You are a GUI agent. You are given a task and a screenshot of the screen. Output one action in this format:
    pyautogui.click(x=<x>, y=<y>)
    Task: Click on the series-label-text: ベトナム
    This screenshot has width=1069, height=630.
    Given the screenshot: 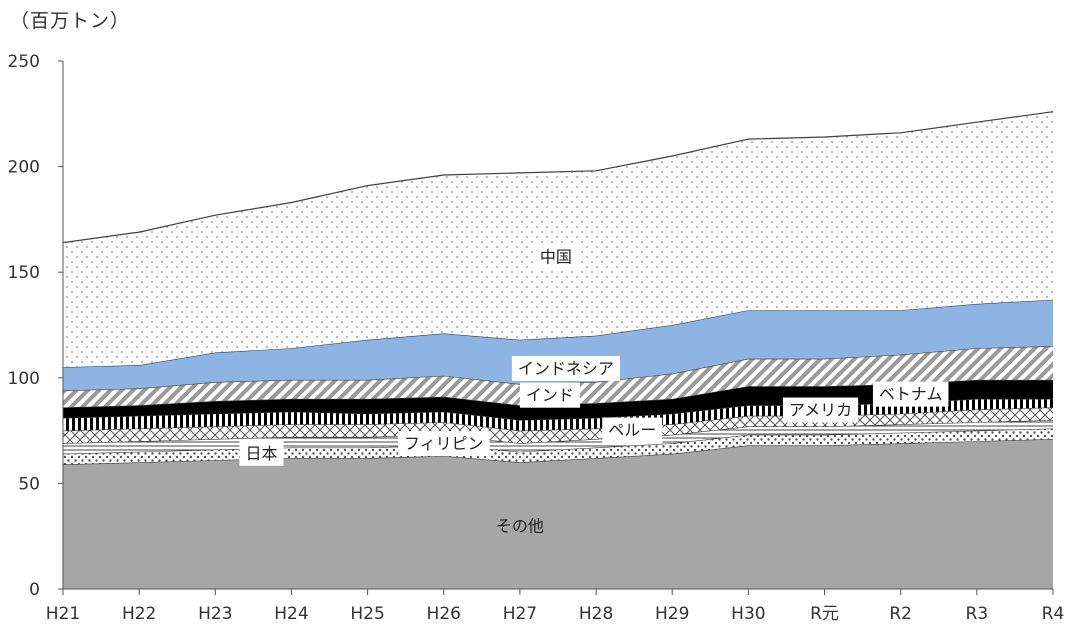 What is the action you would take?
    pyautogui.click(x=911, y=394)
    